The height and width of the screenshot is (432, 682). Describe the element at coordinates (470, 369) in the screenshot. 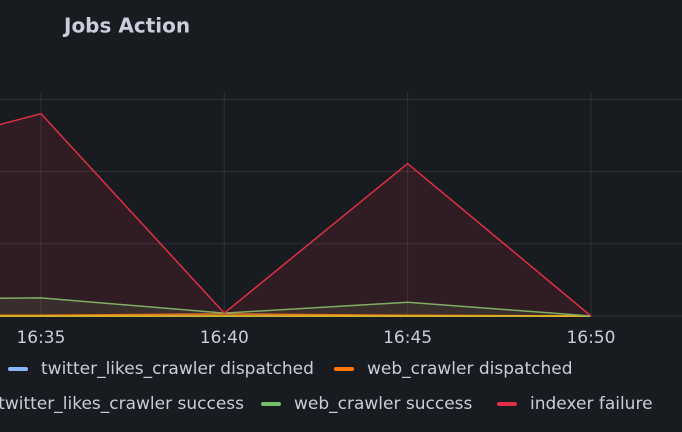

I see `legend-label: web_crawler dispatched` at that location.